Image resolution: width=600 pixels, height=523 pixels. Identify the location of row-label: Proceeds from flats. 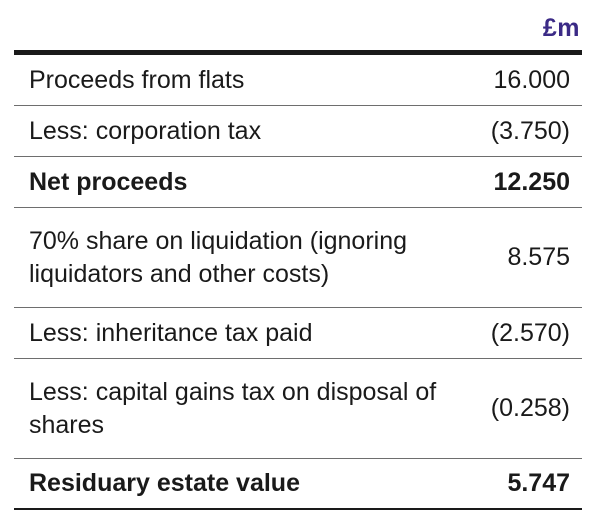
(137, 79).